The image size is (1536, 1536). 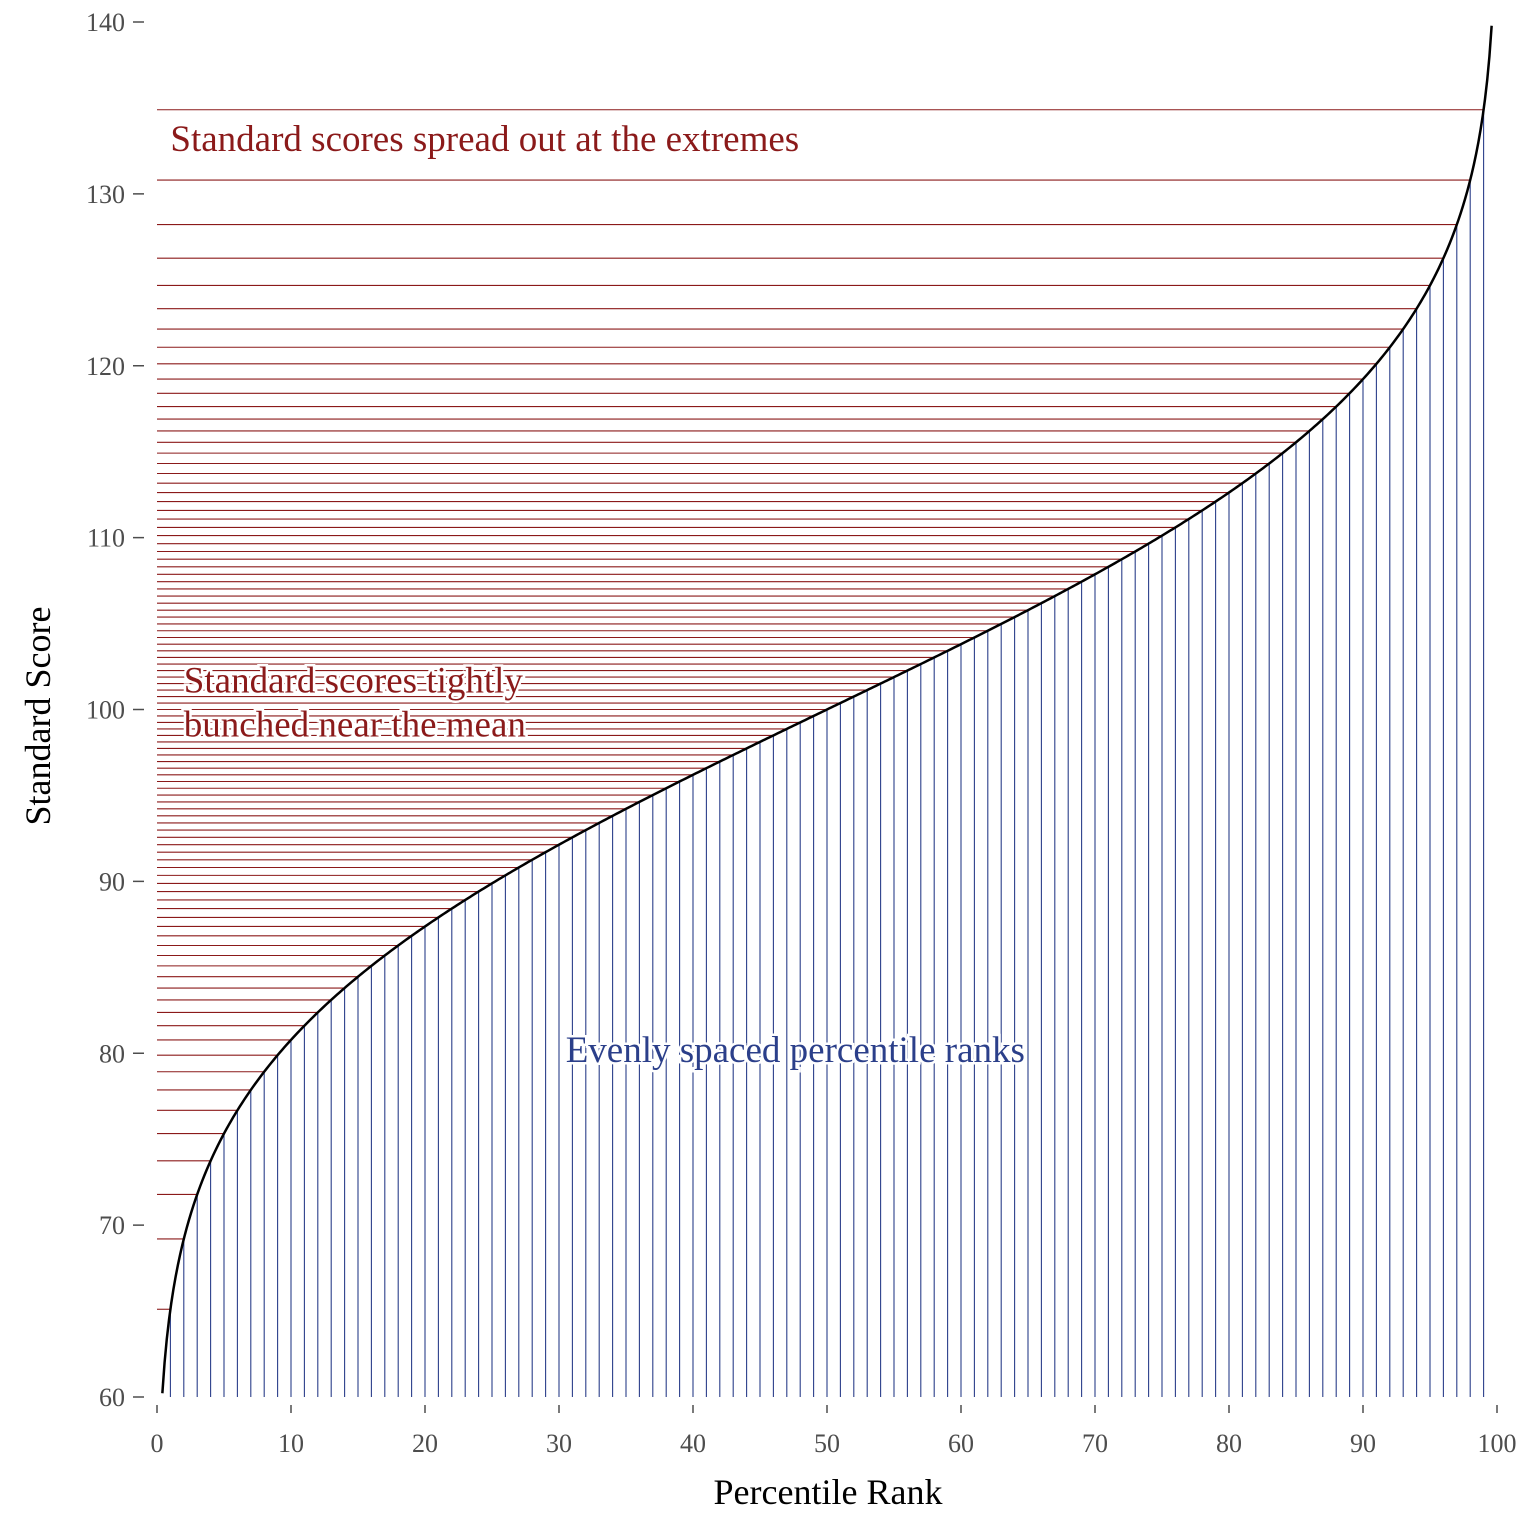 What do you see at coordinates (1229, 1443) in the screenshot?
I see `x-tick-label: 80` at bounding box center [1229, 1443].